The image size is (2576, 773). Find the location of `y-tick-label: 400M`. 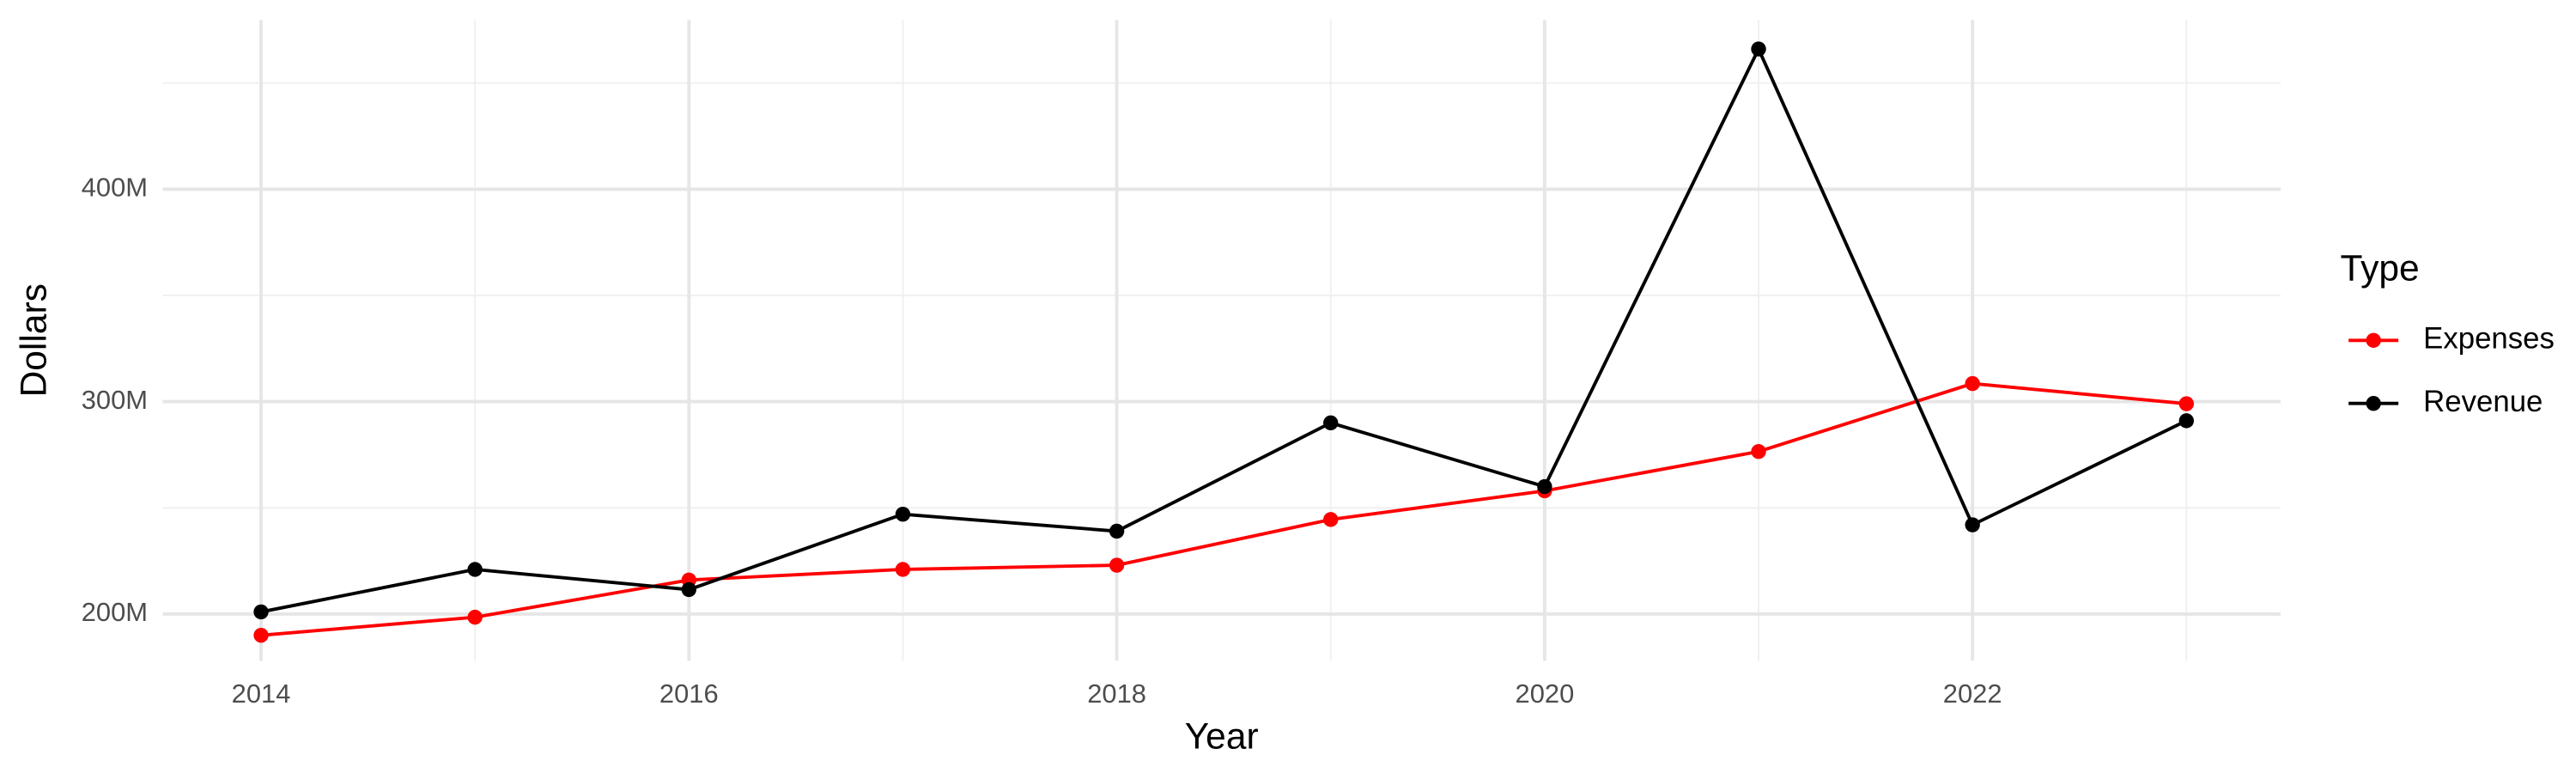

y-tick-label: 400M is located at coordinates (115, 187).